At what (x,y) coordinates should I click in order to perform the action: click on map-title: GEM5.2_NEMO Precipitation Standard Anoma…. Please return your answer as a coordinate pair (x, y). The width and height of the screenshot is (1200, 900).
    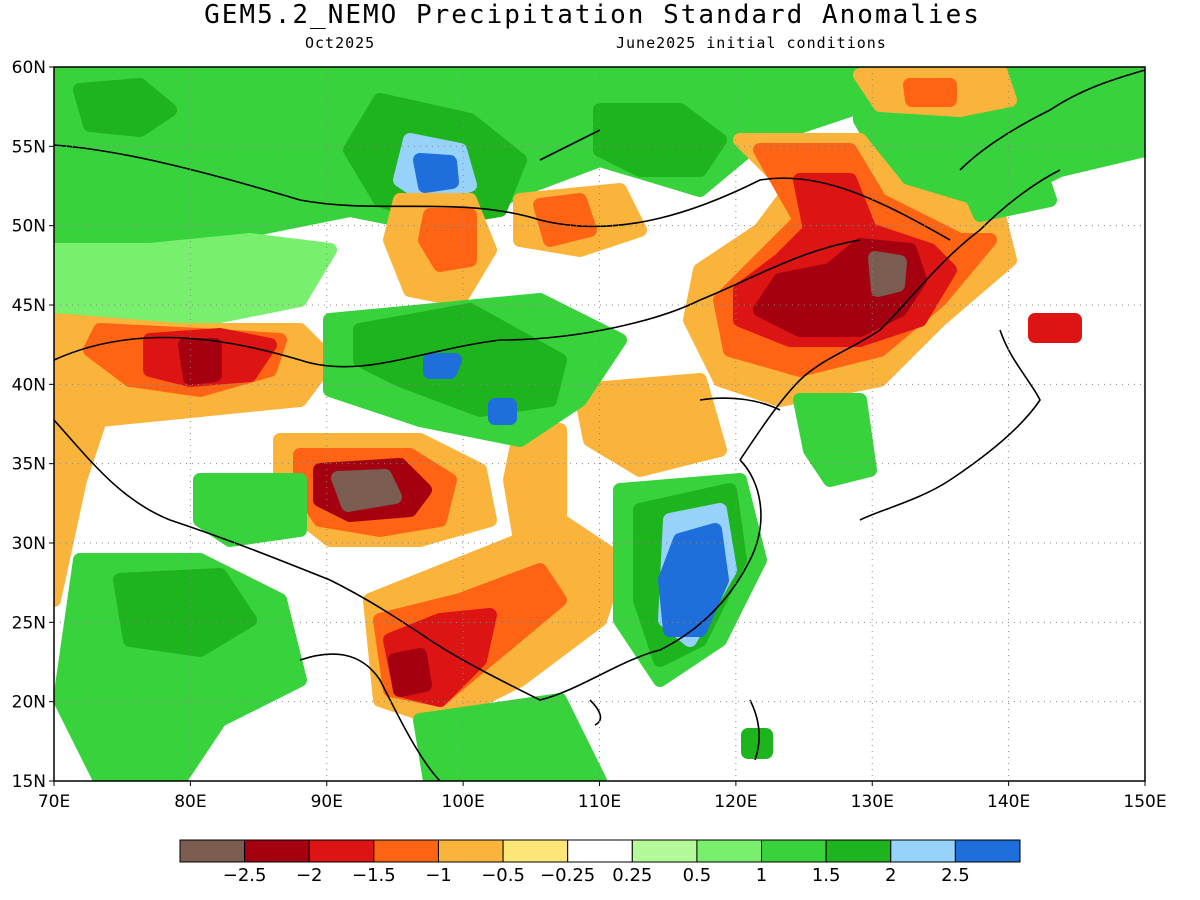
    Looking at the image, I should click on (592, 15).